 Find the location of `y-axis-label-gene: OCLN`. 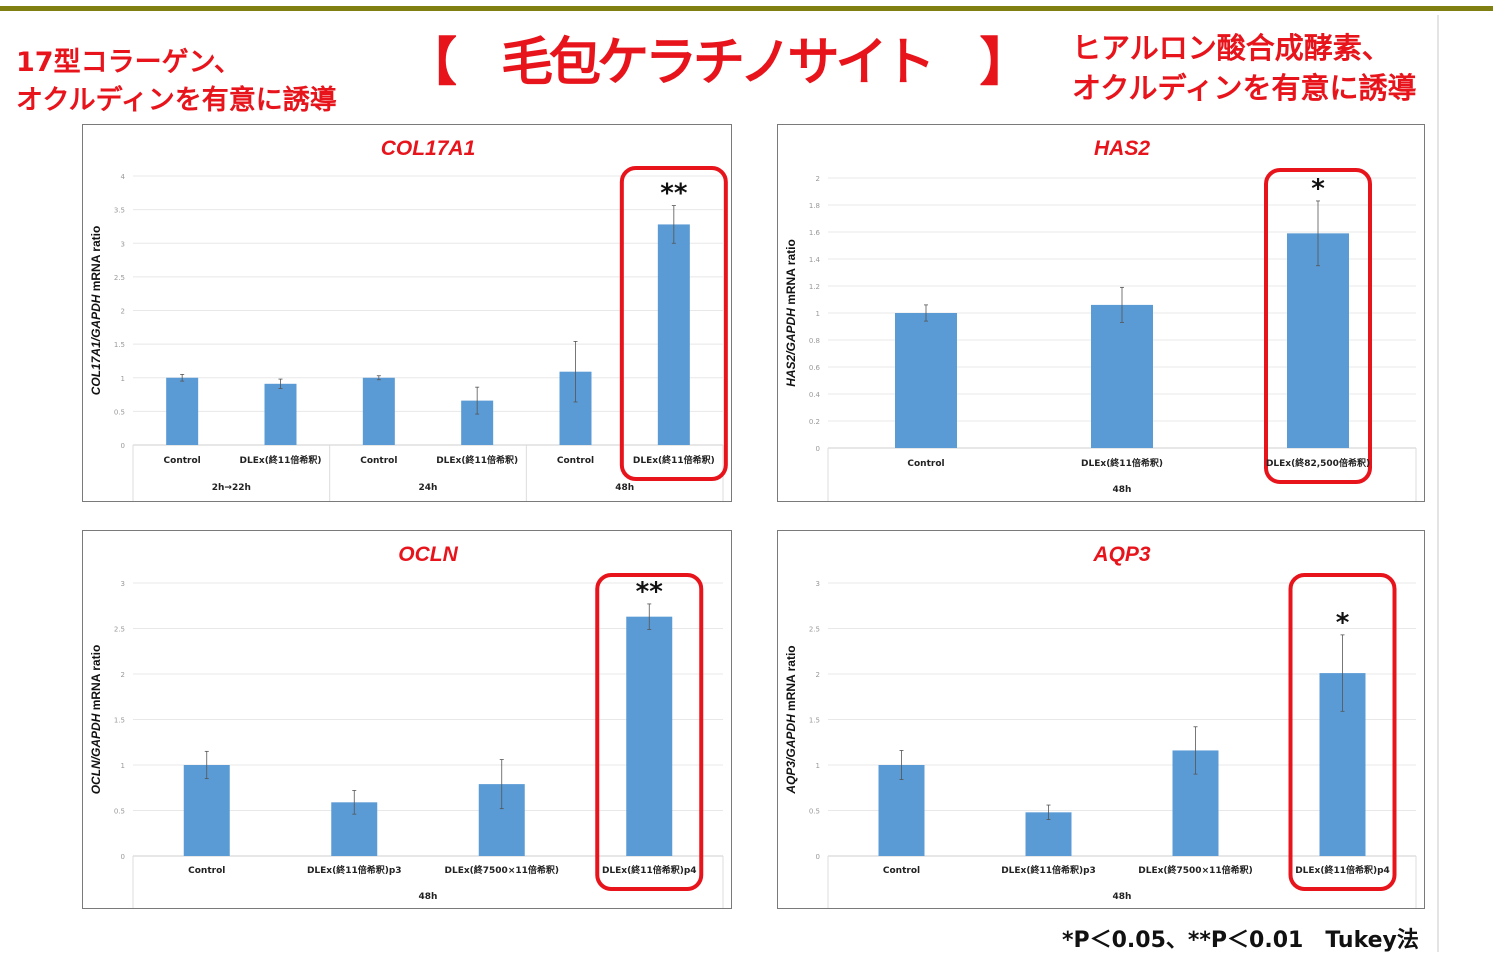

y-axis-label-gene: OCLN is located at coordinates (96, 777).